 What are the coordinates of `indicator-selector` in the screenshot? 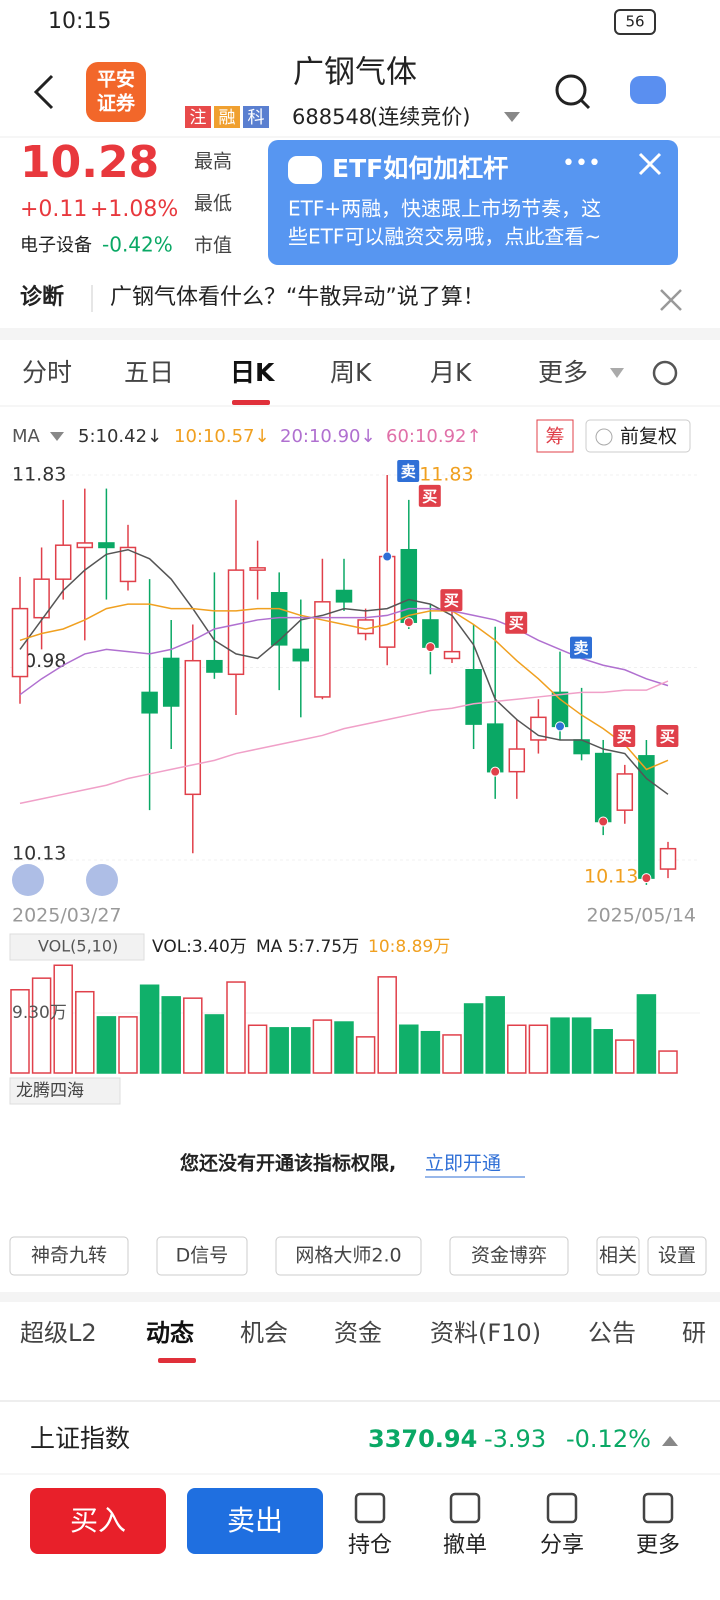 It's located at (65, 1091).